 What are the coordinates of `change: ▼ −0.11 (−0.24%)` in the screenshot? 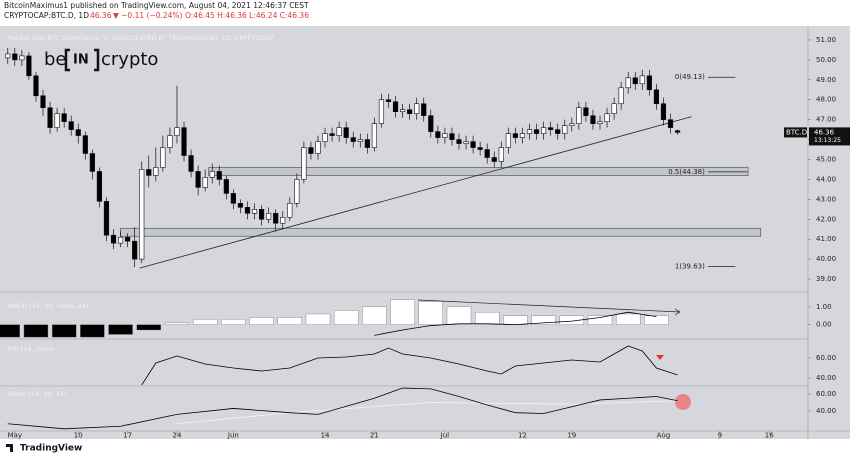 It's located at (148, 15).